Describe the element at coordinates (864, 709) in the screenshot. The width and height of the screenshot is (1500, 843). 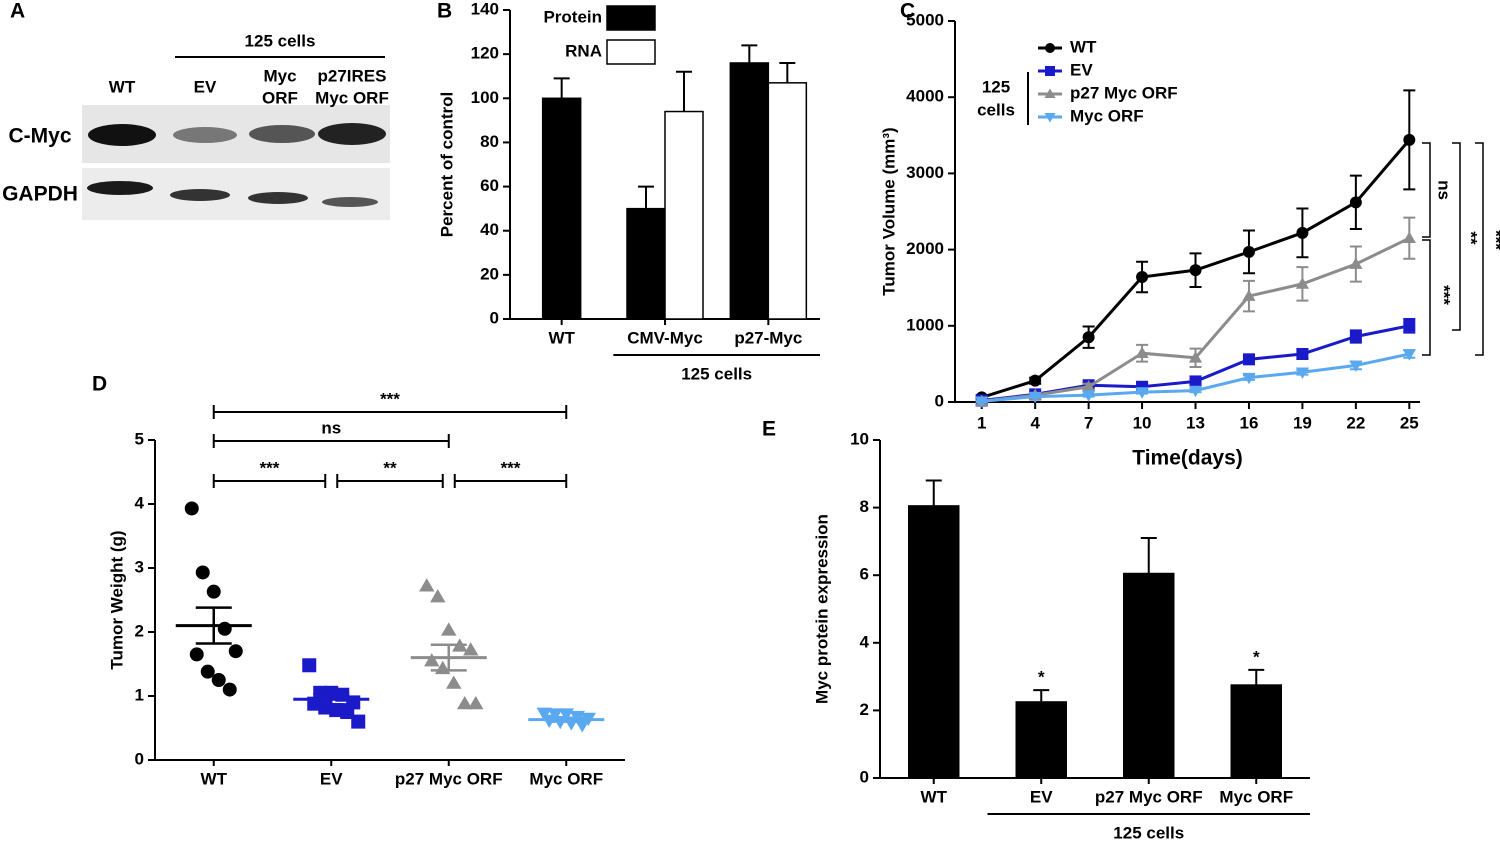
I see `y-tick-label: 2` at that location.